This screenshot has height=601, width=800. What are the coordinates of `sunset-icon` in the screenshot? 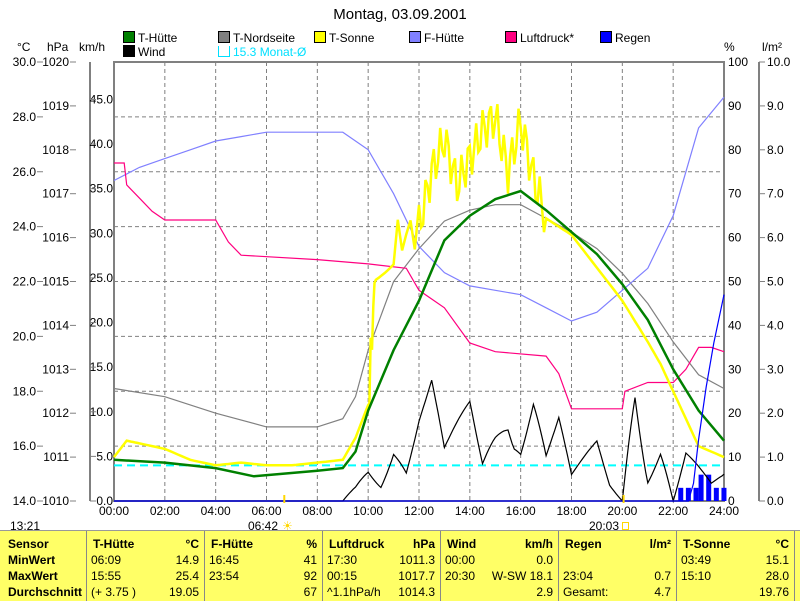 It's located at (625, 526).